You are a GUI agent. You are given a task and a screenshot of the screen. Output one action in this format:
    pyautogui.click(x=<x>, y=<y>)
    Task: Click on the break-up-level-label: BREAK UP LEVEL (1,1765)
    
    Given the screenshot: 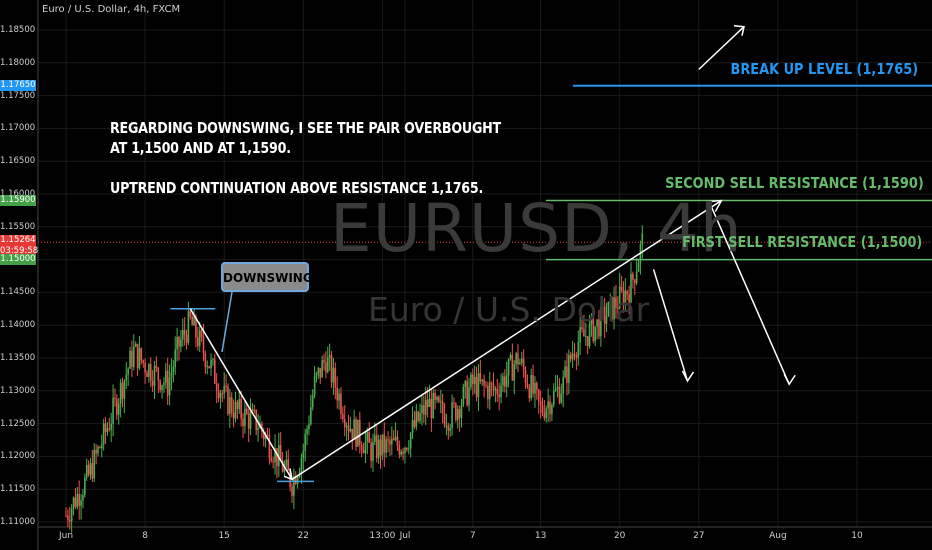 What is the action you would take?
    pyautogui.click(x=824, y=69)
    